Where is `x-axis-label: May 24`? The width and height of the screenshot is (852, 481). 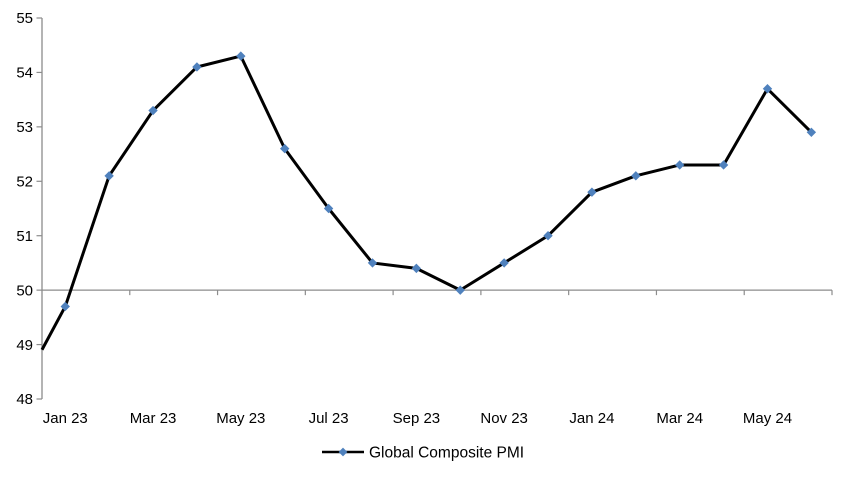 x-axis-label: May 24 is located at coordinates (767, 418).